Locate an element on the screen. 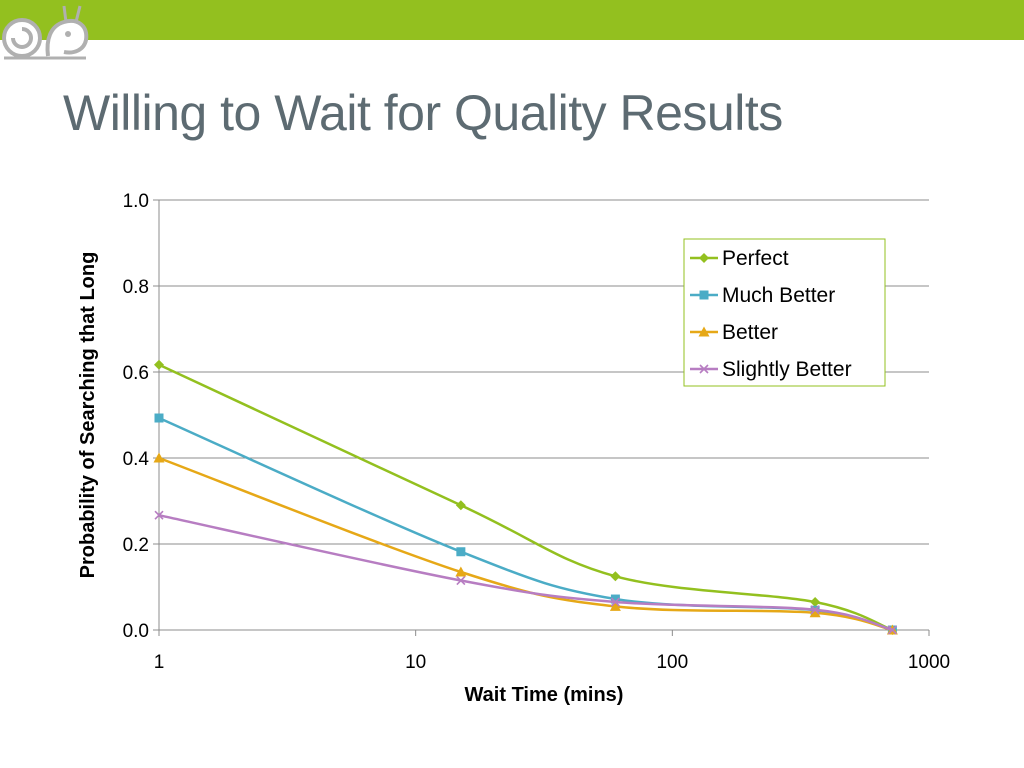 This screenshot has height=768, width=1024. y-tick-label: 1.0 is located at coordinates (136, 201).